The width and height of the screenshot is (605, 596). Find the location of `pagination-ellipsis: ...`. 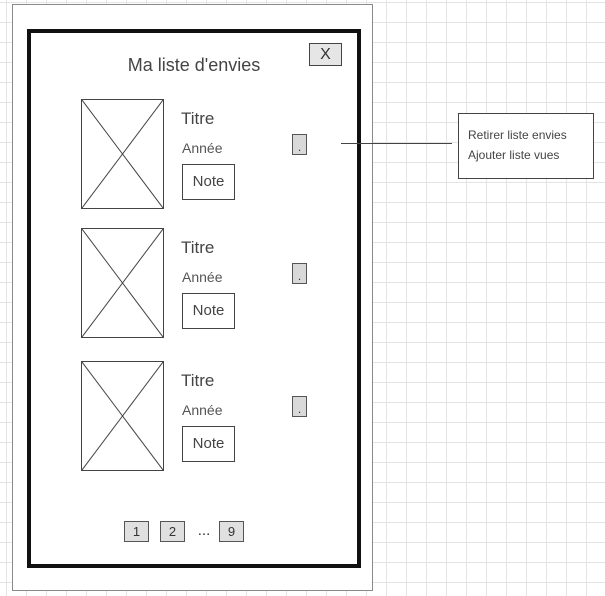

pagination-ellipsis: ... is located at coordinates (204, 530).